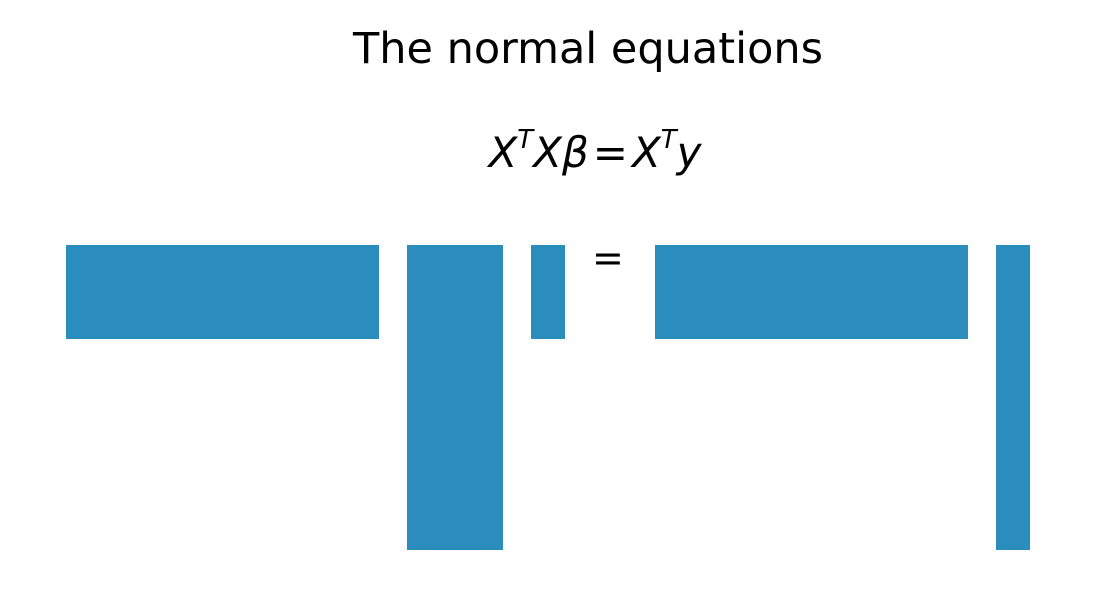 The height and width of the screenshot is (593, 1117). Describe the element at coordinates (610, 152) in the screenshot. I see `equation-equals: =` at that location.